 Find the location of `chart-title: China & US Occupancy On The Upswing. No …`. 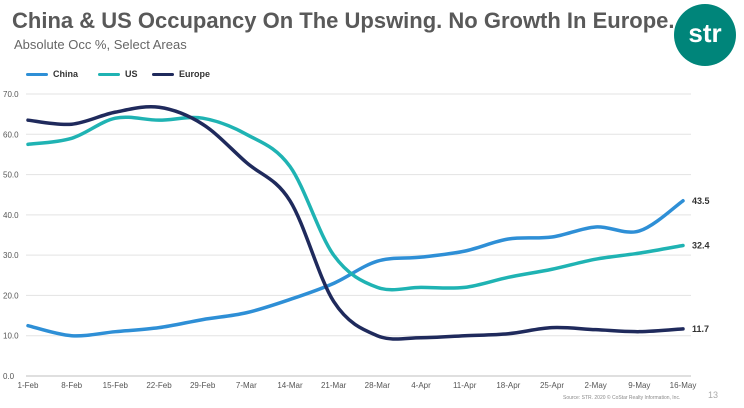

chart-title: China & US Occupancy On The Upswing. No … is located at coordinates (343, 20).